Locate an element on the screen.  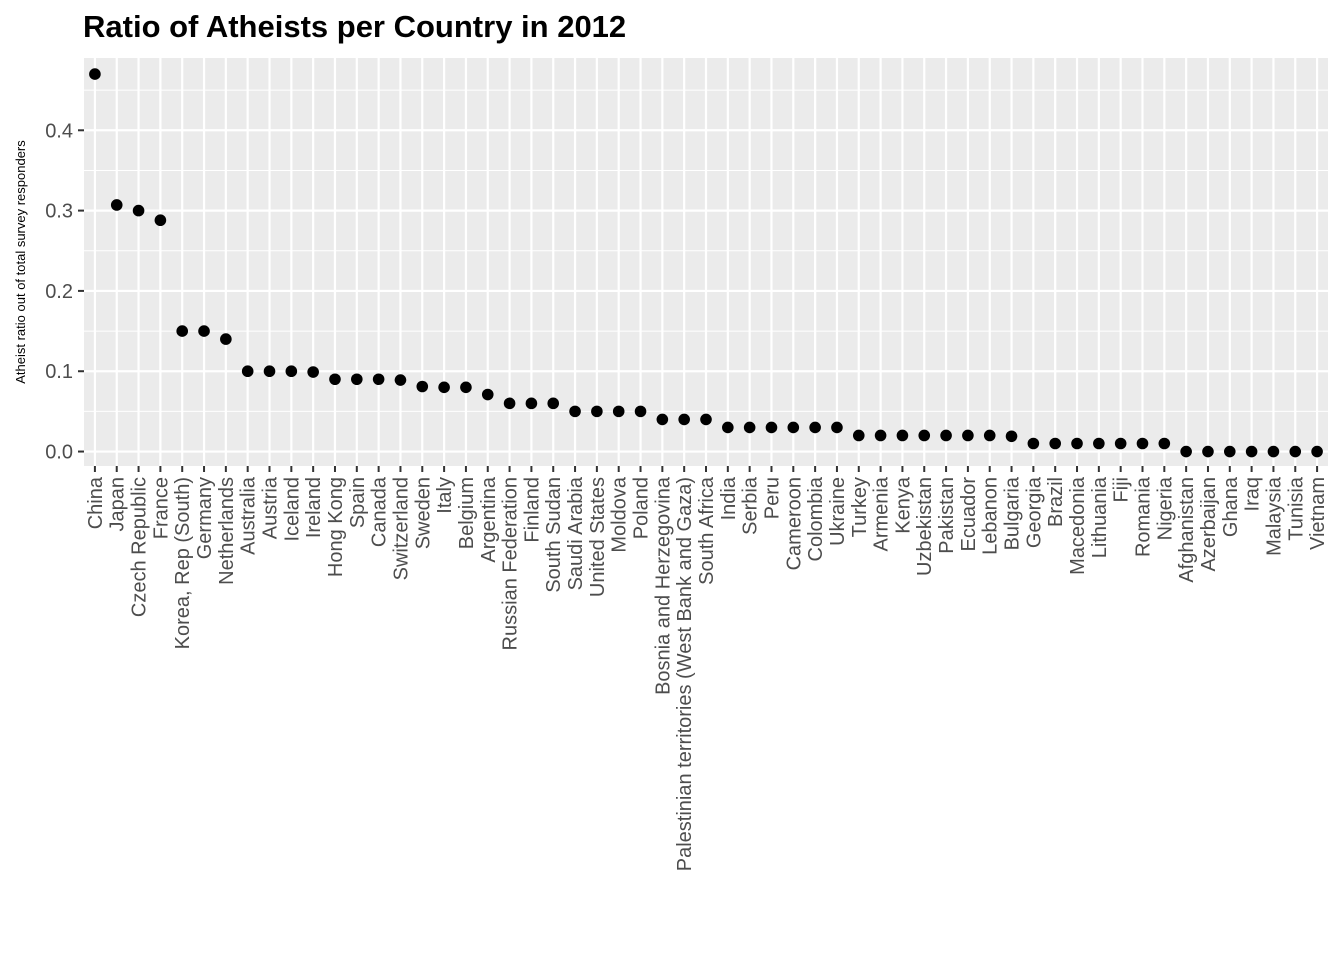
x-tick-label: Cameroon is located at coordinates (794, 523).